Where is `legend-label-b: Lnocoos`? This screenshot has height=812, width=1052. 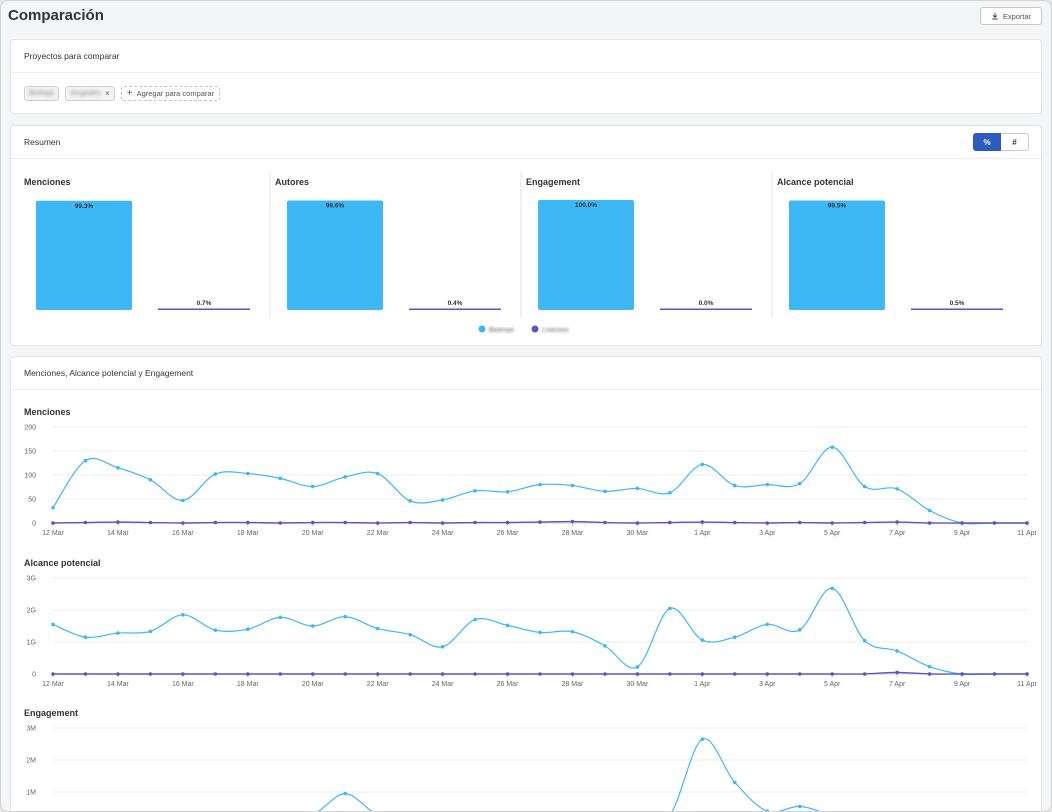
legend-label-b: Lnocoos is located at coordinates (555, 330).